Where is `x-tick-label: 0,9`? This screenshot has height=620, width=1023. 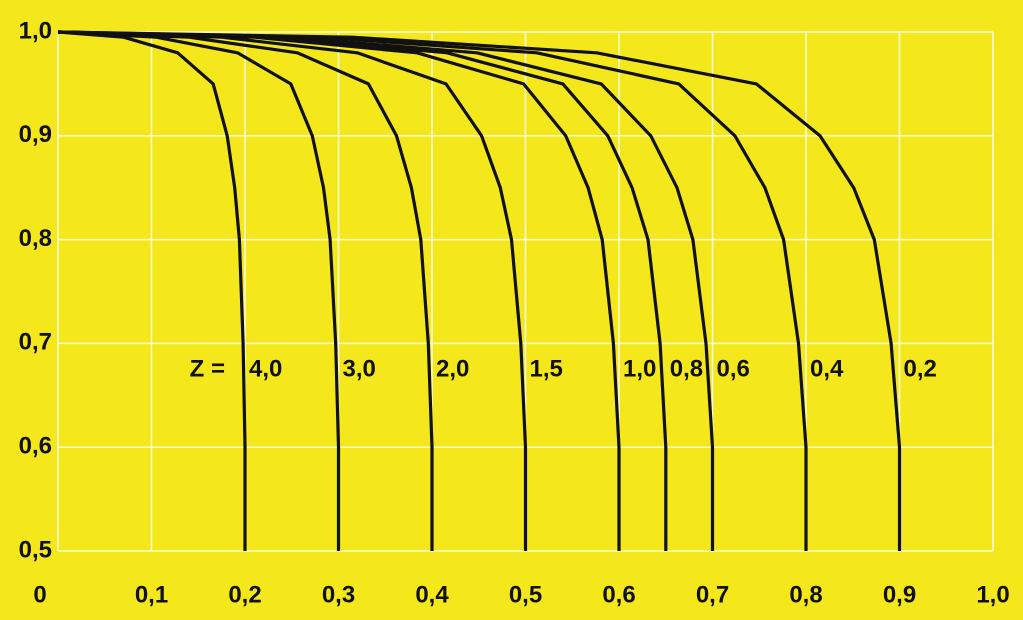 x-tick-label: 0,9 is located at coordinates (899, 594).